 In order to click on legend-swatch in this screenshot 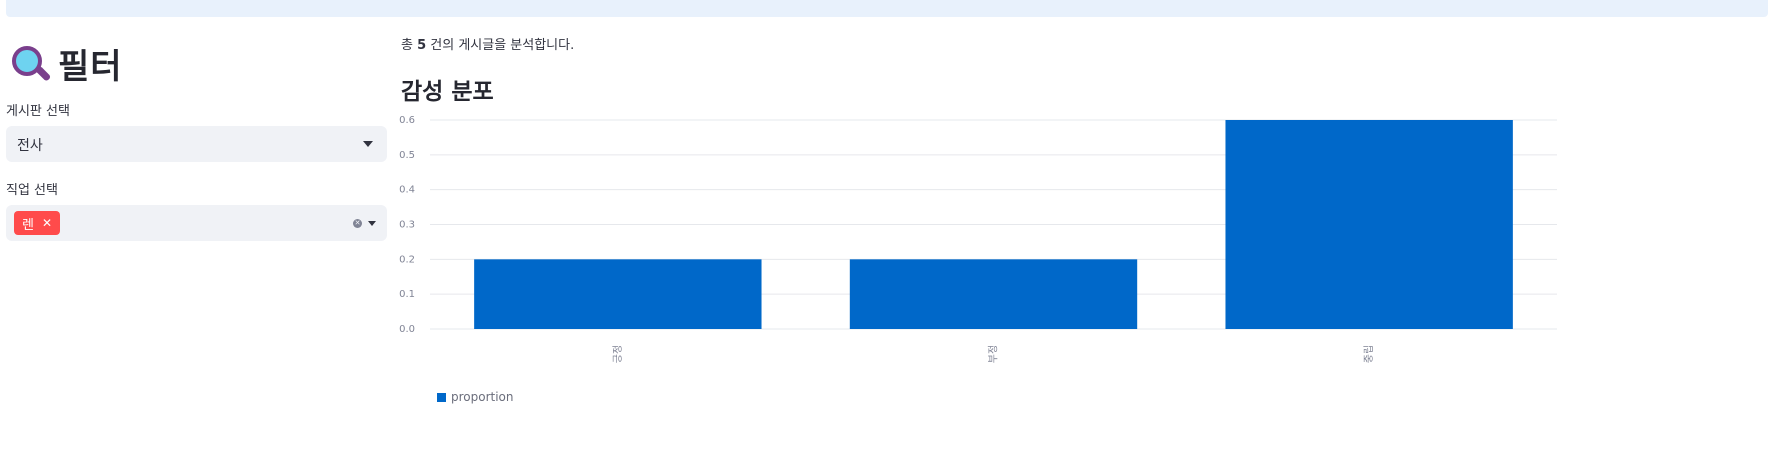, I will do `click(441, 397)`.